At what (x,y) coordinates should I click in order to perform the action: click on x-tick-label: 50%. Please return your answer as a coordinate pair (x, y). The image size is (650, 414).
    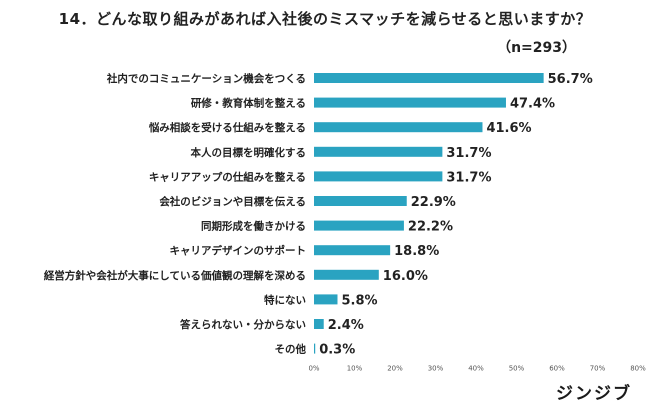
    Looking at the image, I should click on (517, 369).